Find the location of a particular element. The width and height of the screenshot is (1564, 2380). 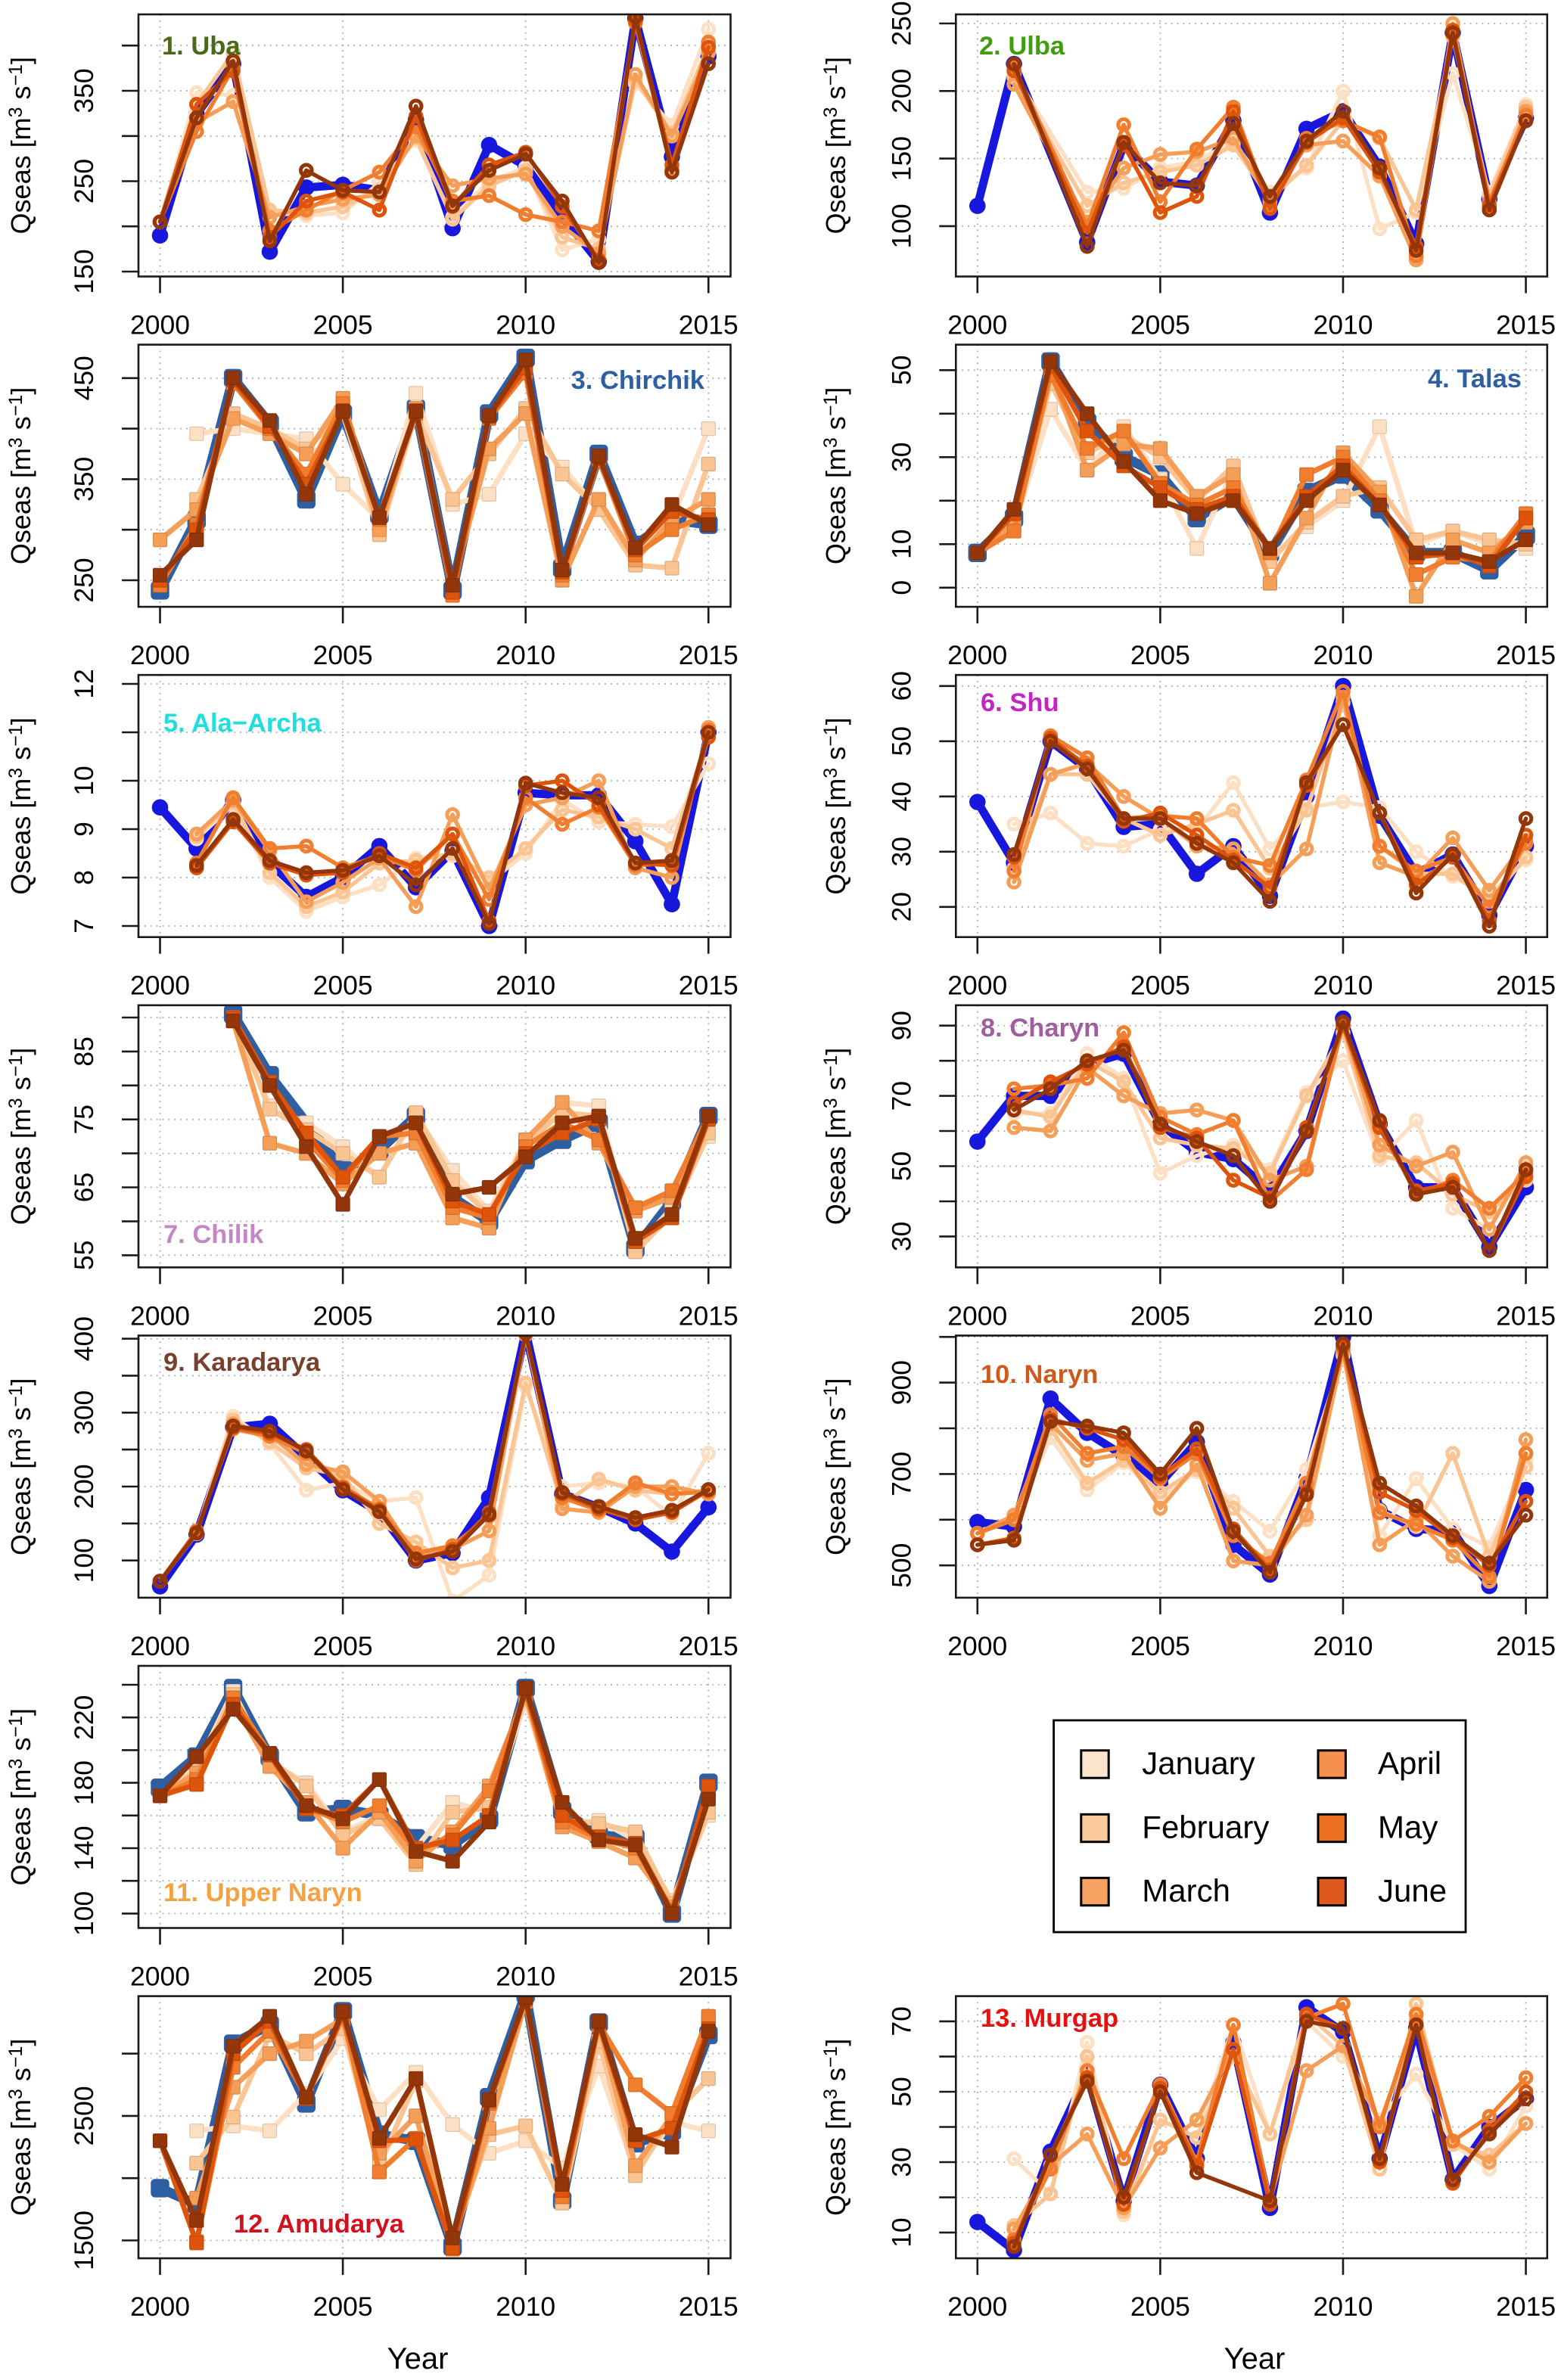

svg-text: 85 is located at coordinates (84, 1051).